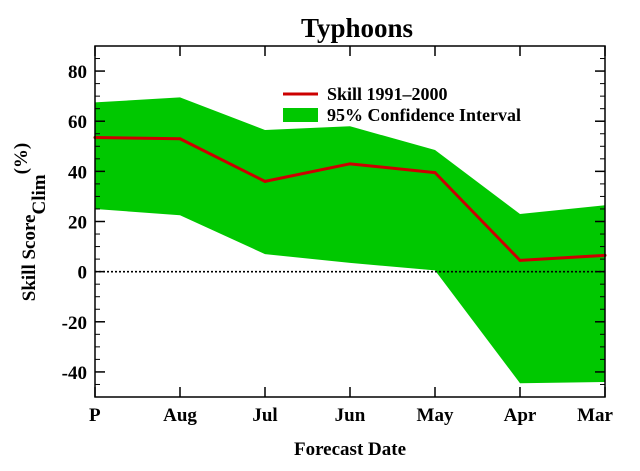  Describe the element at coordinates (83, 273) in the screenshot. I see `y-tick-label: 0` at that location.